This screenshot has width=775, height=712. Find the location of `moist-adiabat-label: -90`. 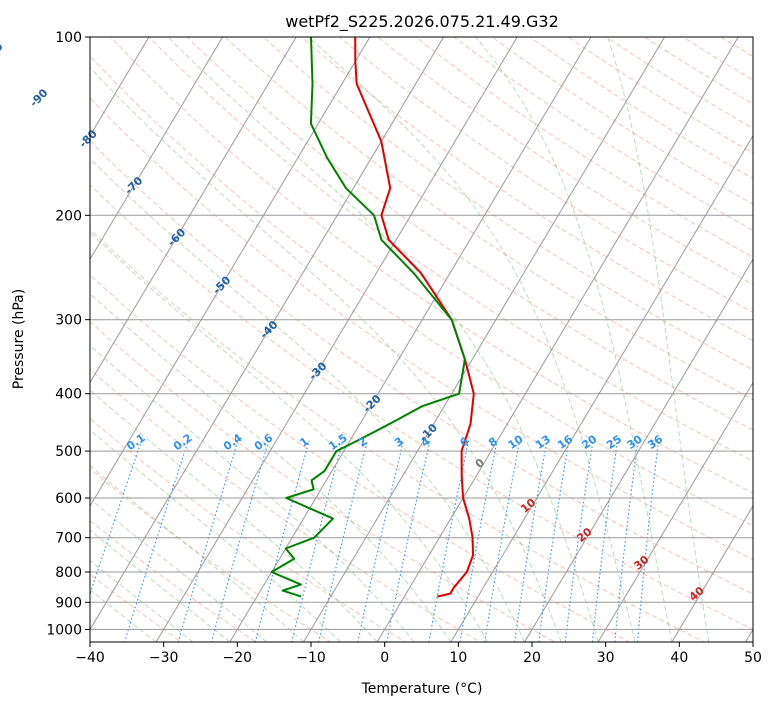

moist-adiabat-label: -90 is located at coordinates (38, 97).